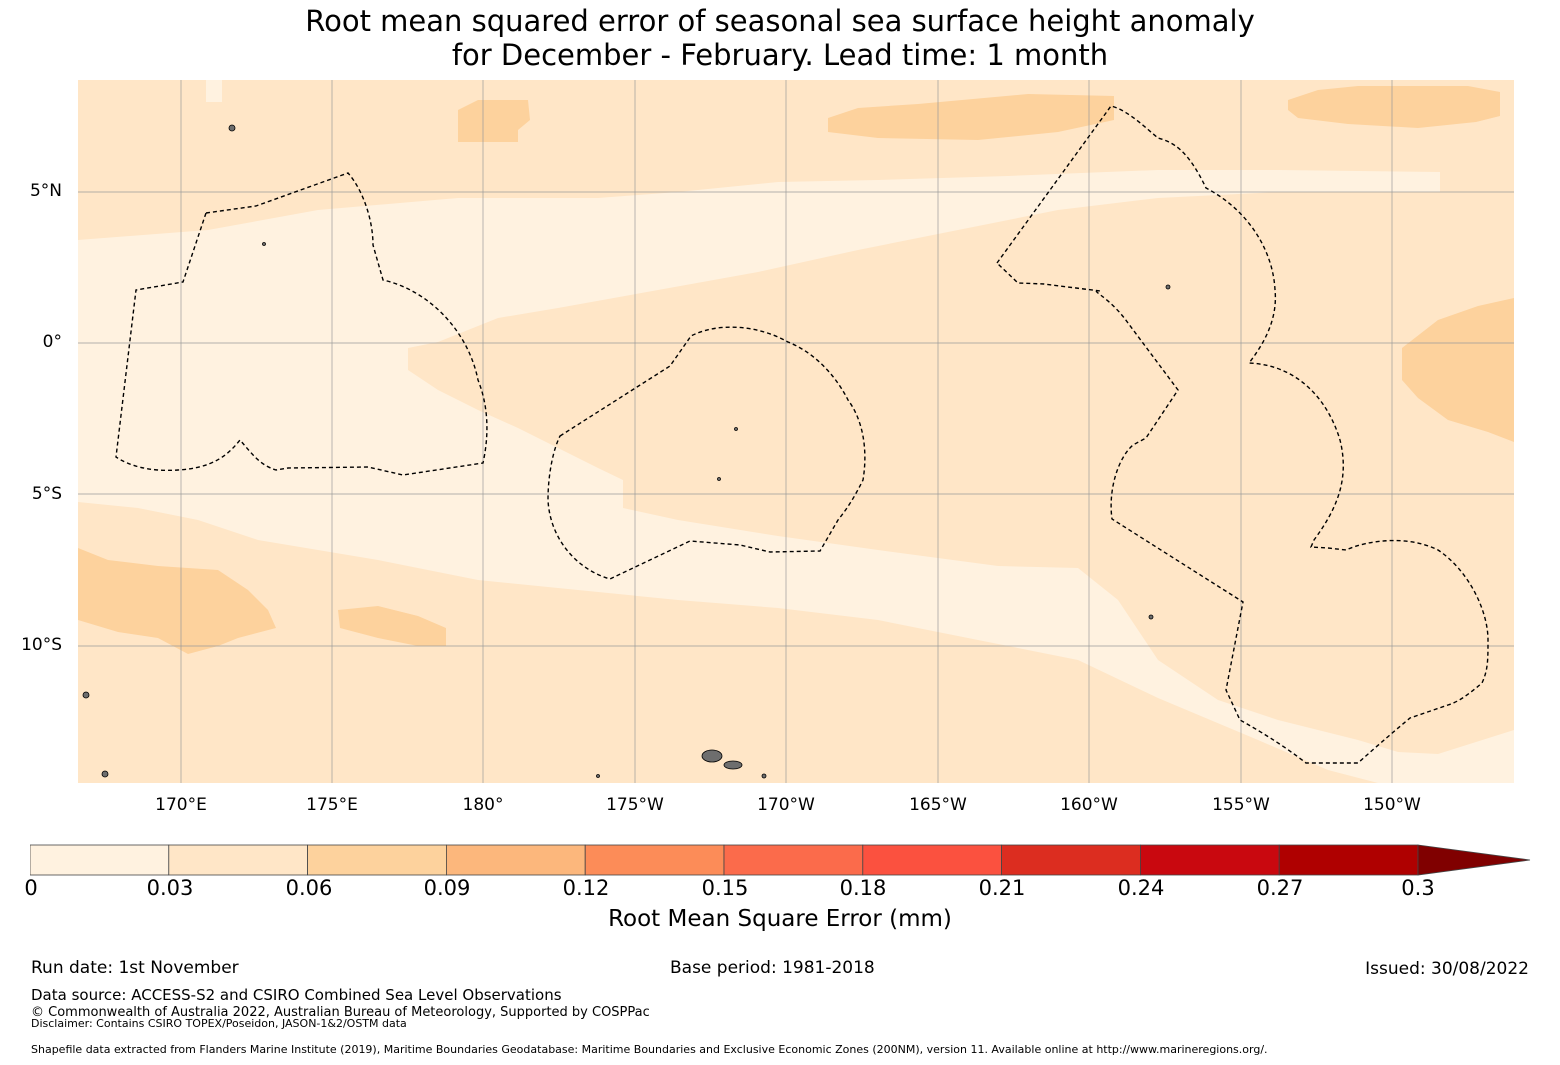 This screenshot has width=1560, height=1065. Describe the element at coordinates (214, 91) in the screenshot. I see `low-error-patch` at that location.